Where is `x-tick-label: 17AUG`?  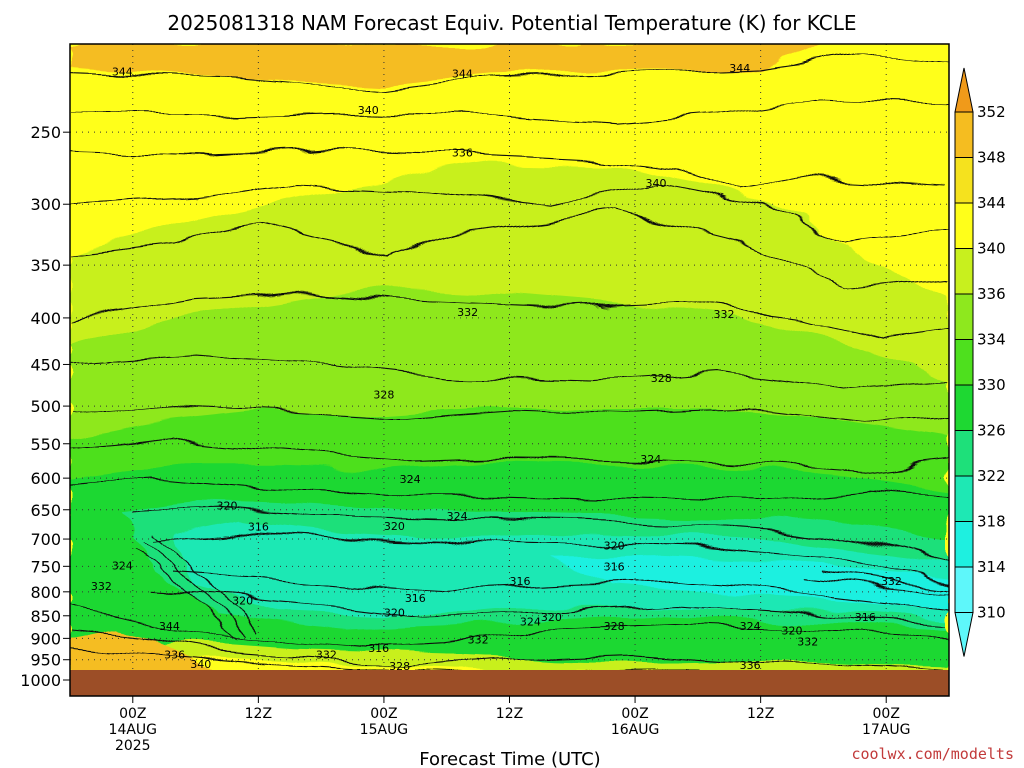 x-tick-label: 17AUG is located at coordinates (886, 730).